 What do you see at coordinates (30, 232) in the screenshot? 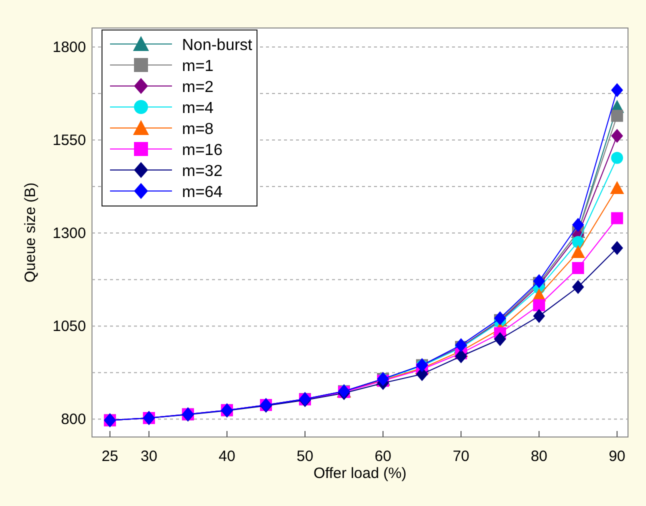
I see `y-axis-title: Queue size (B)` at bounding box center [30, 232].